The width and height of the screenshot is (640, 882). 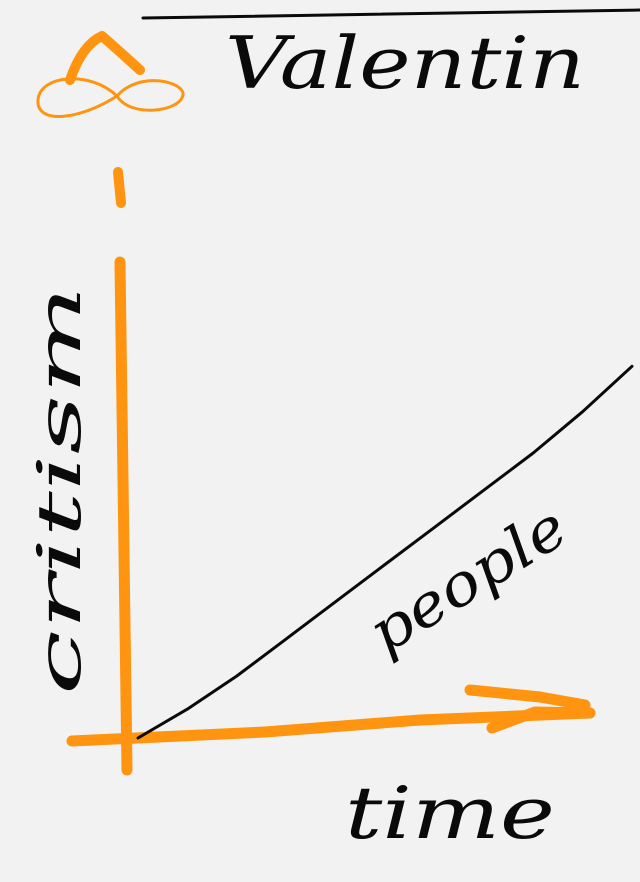 What do you see at coordinates (450, 813) in the screenshot?
I see `x-axis-label: time` at bounding box center [450, 813].